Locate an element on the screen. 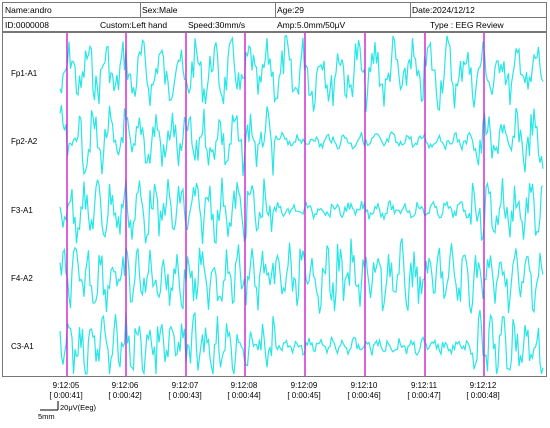  channel-label-f4-a2: F4-A2 is located at coordinates (22, 278).